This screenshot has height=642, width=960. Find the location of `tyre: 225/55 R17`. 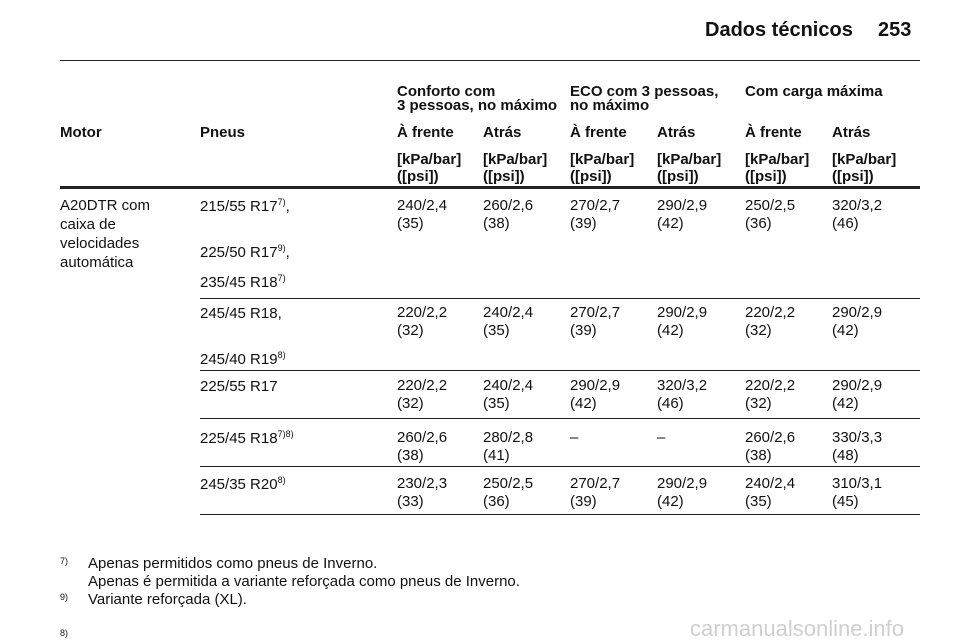

tyre: 225/55 R17 is located at coordinates (239, 387).